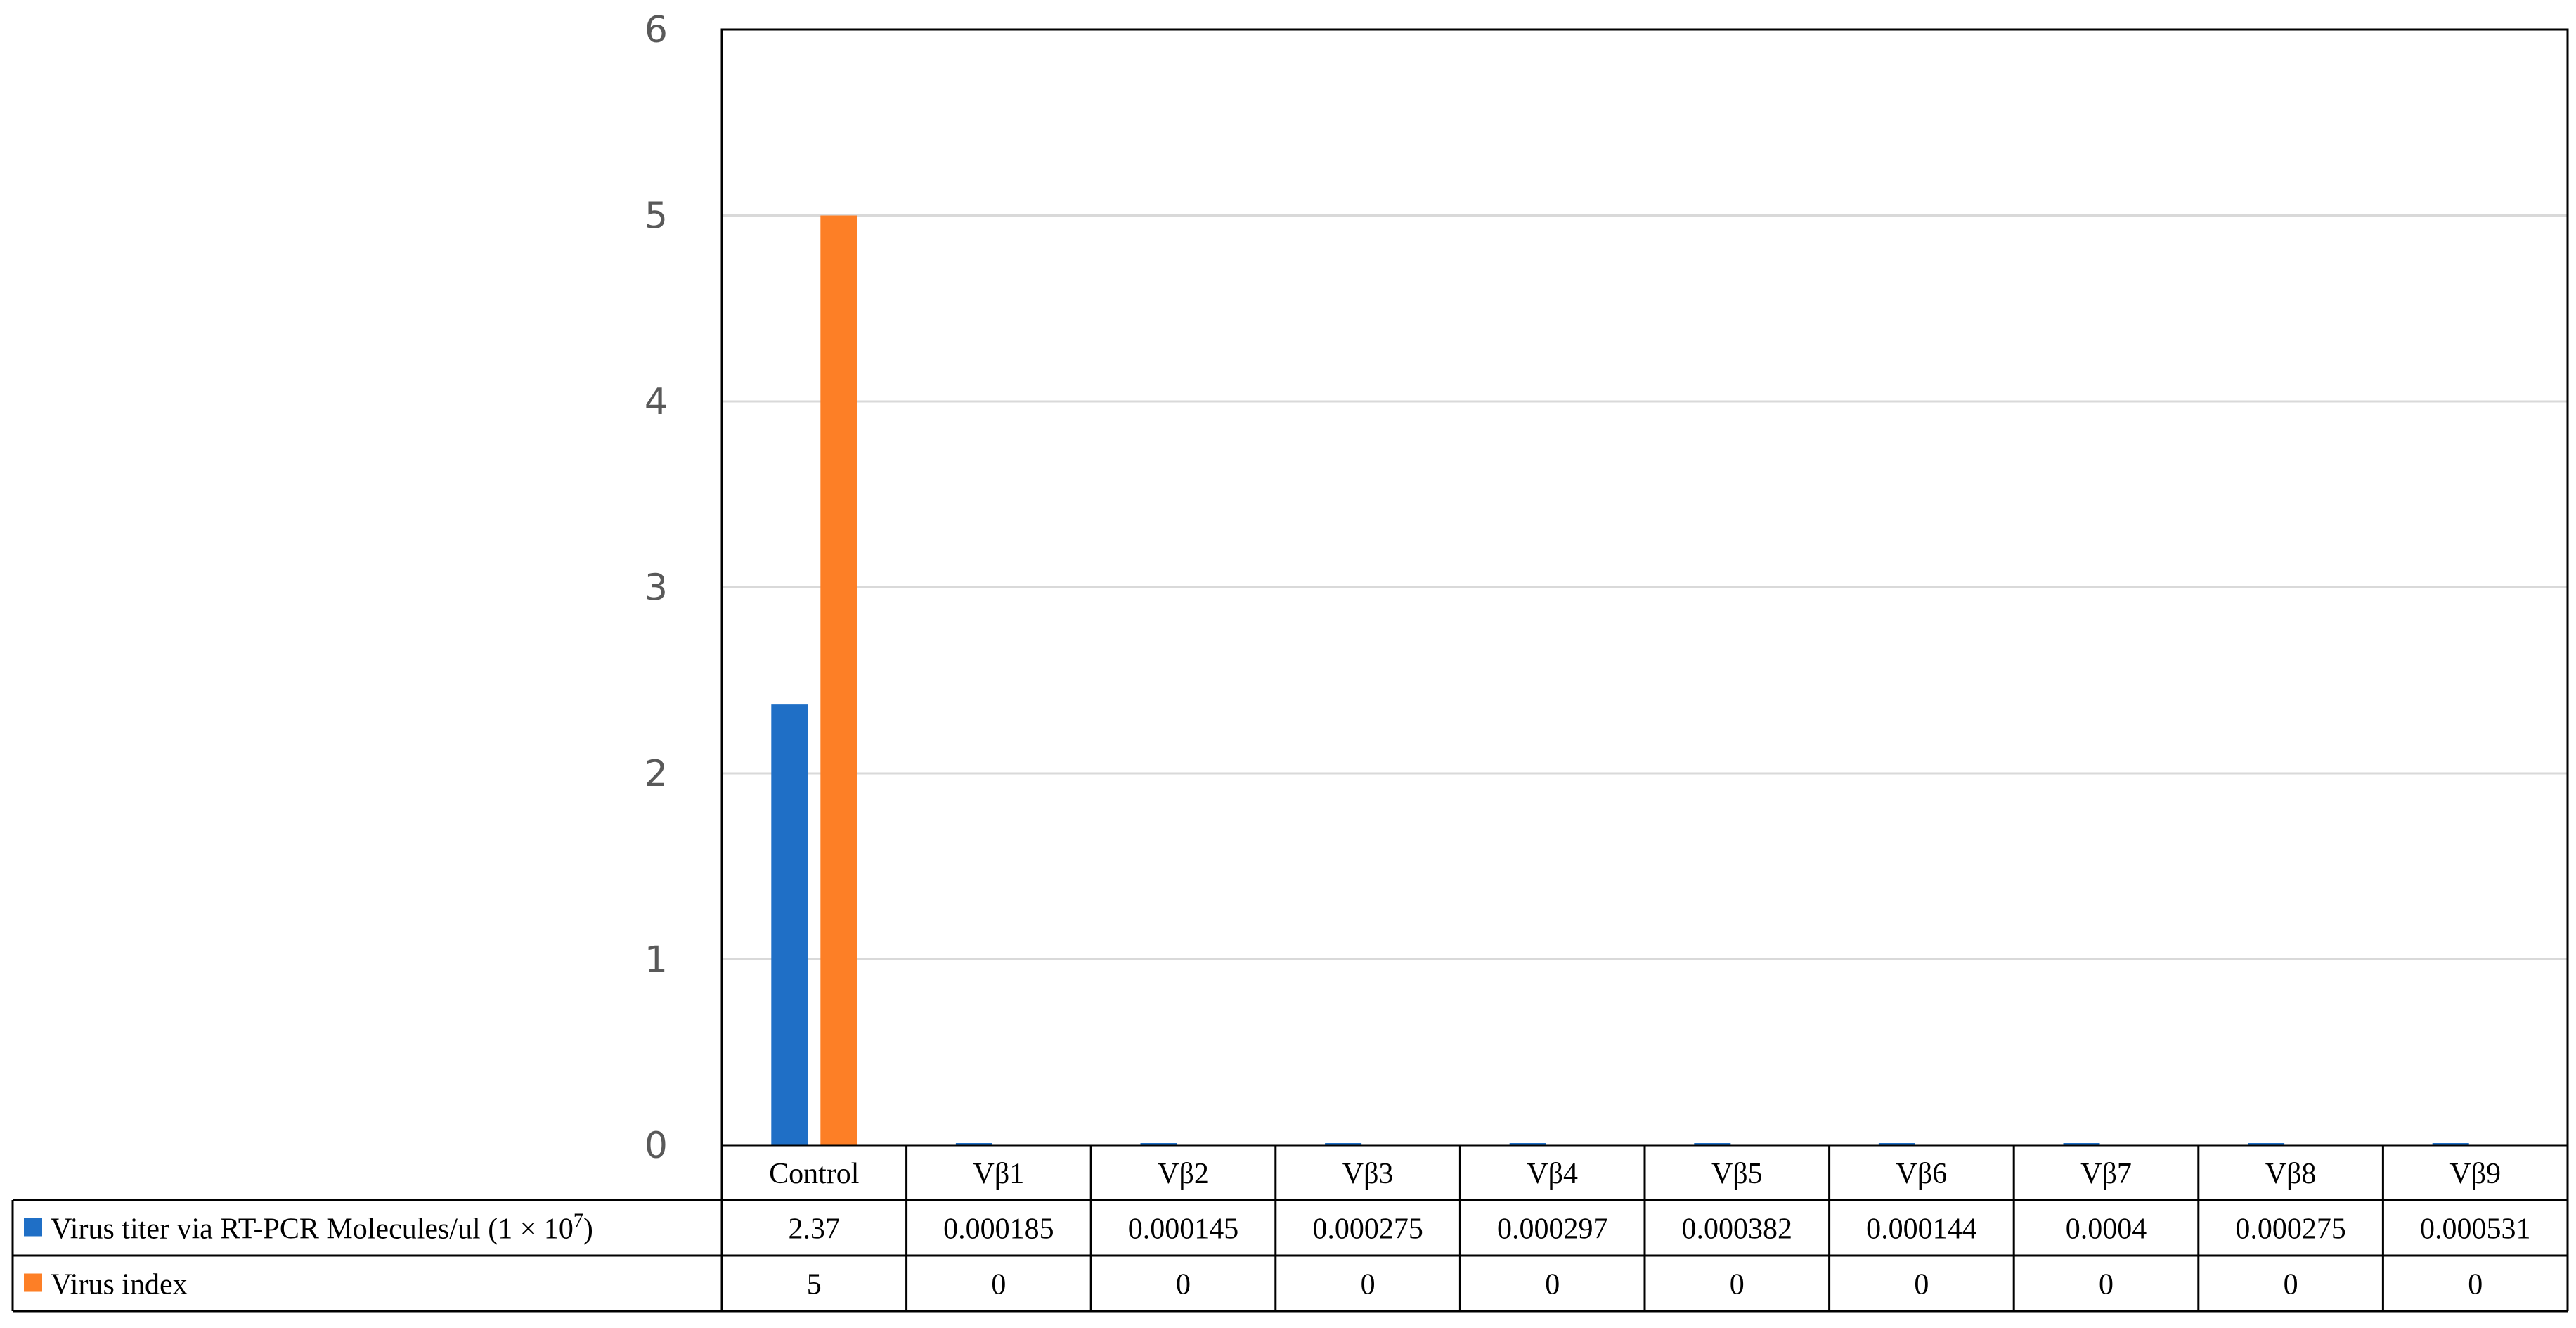 This screenshot has height=1328, width=2576. I want to click on y-tick-label: 6, so click(656, 30).